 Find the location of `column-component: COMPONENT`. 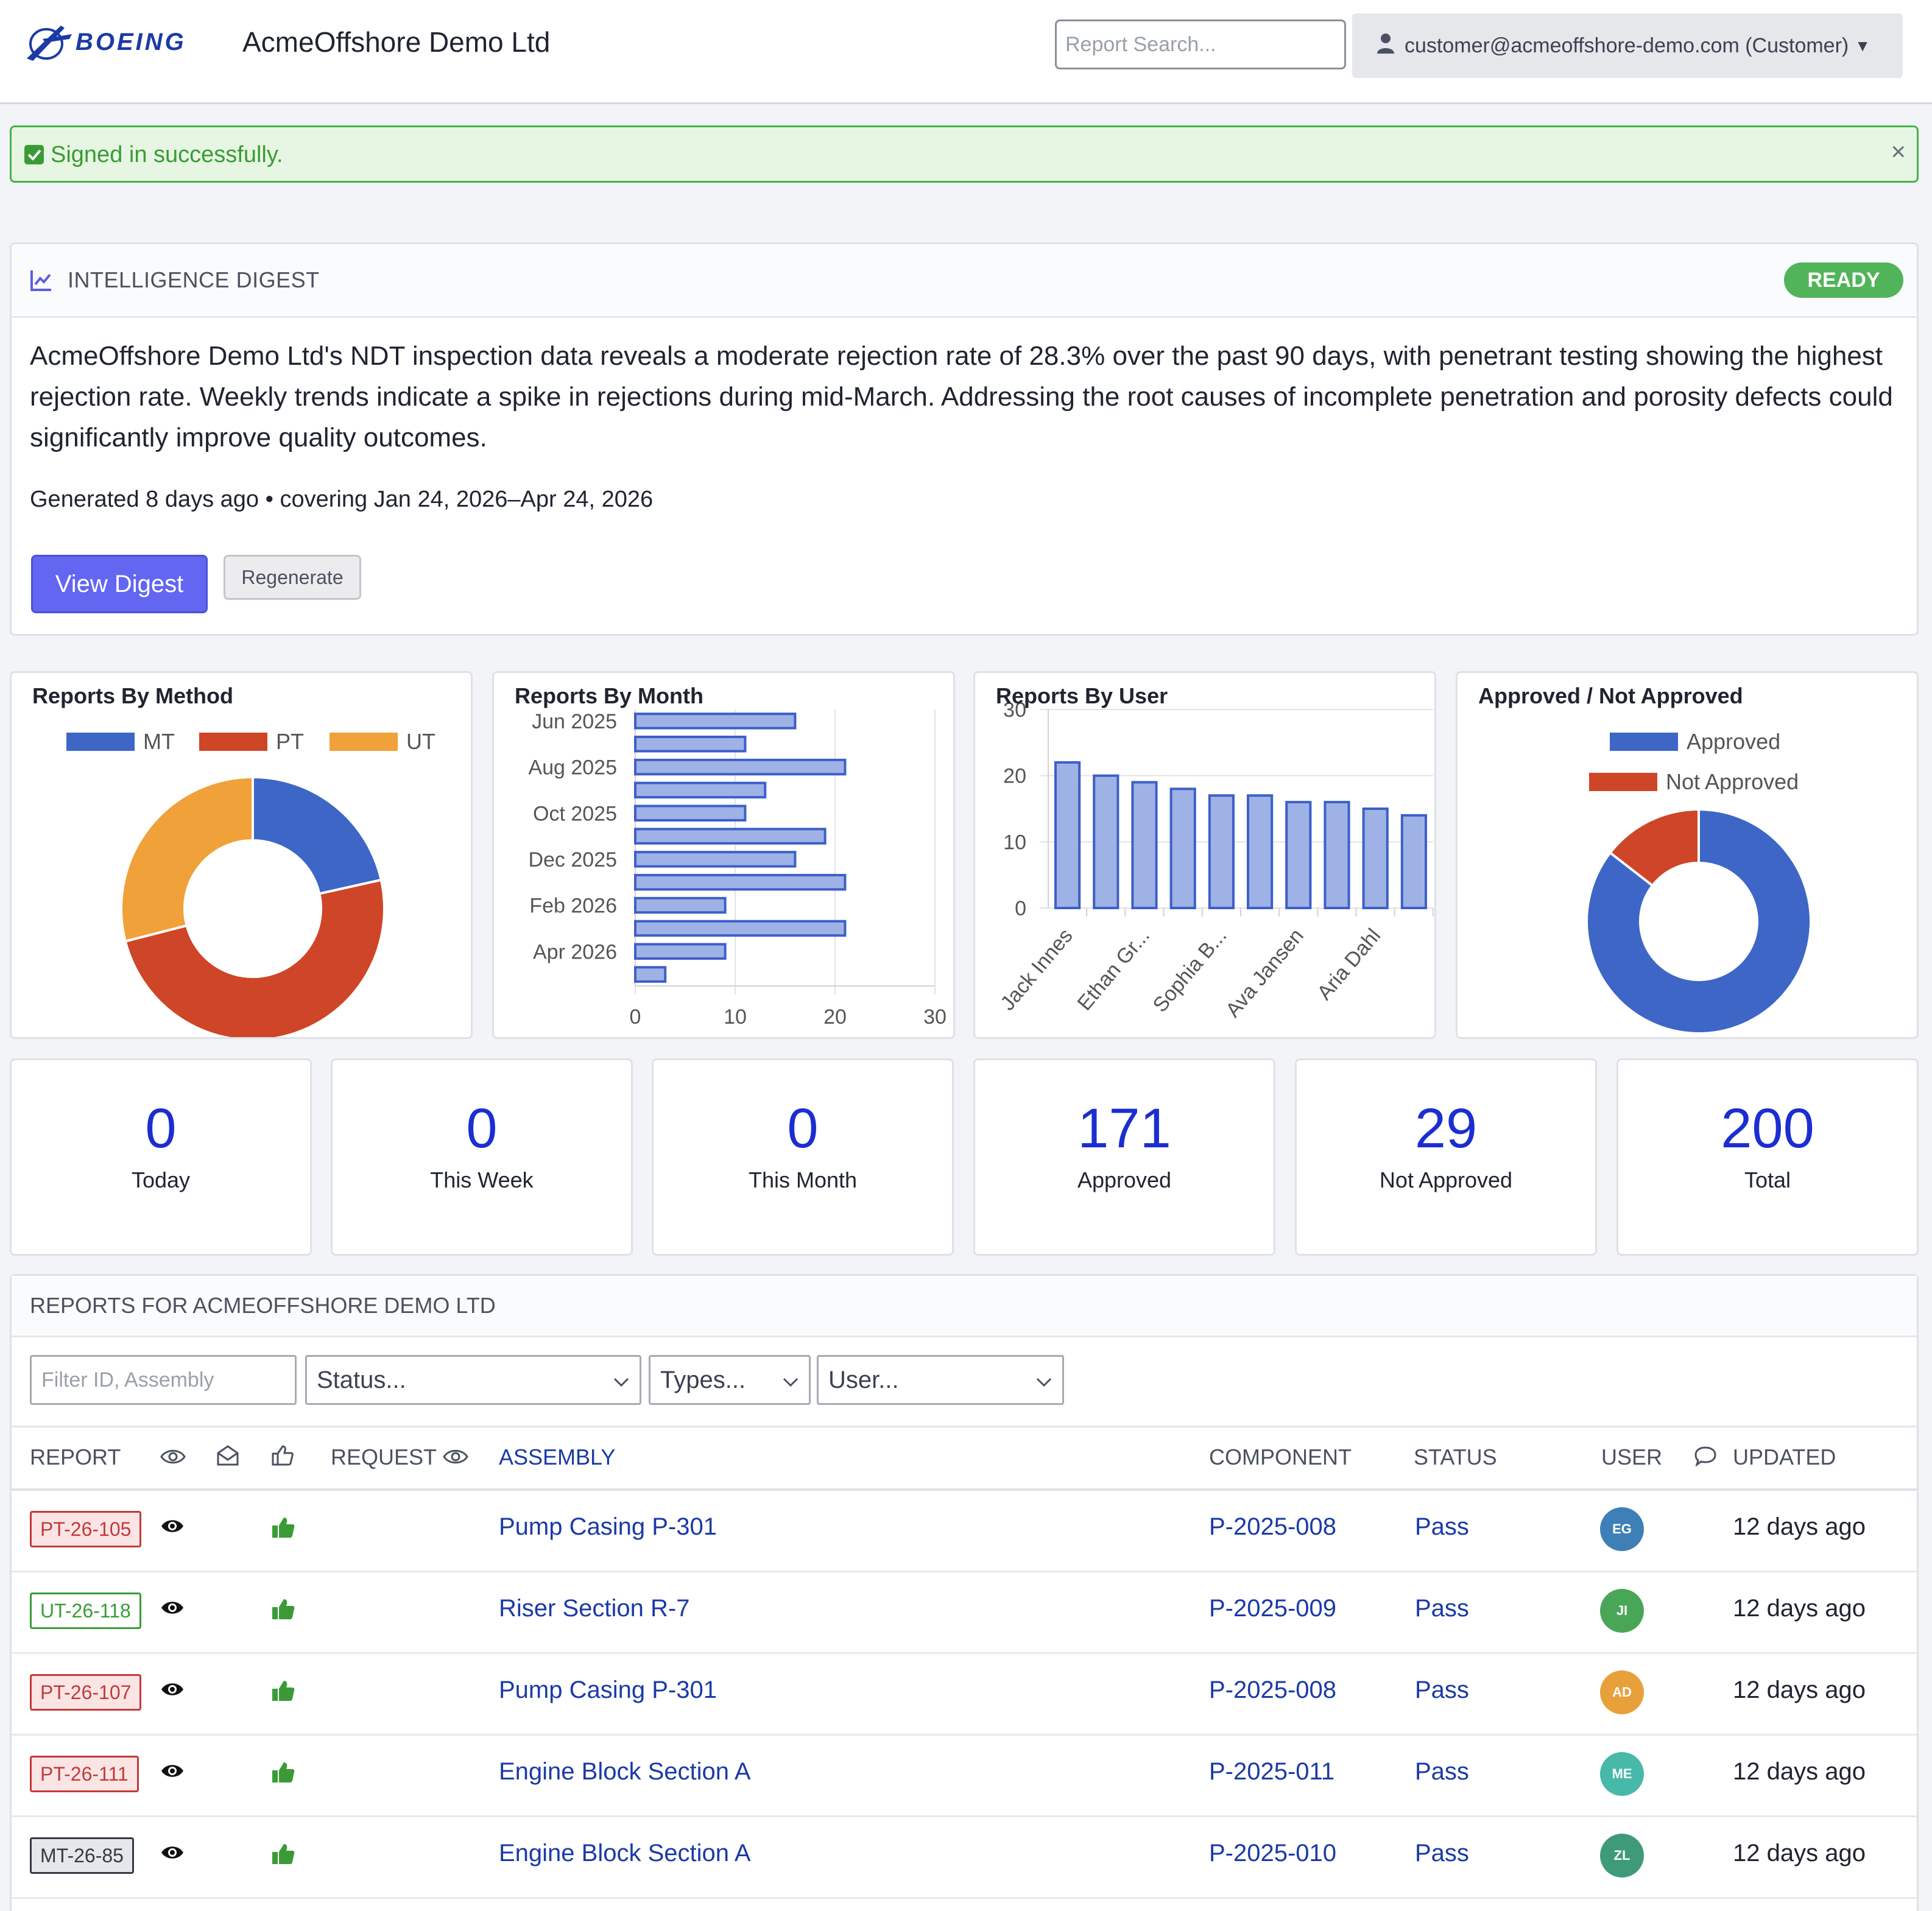

column-component: COMPONENT is located at coordinates (1280, 1457).